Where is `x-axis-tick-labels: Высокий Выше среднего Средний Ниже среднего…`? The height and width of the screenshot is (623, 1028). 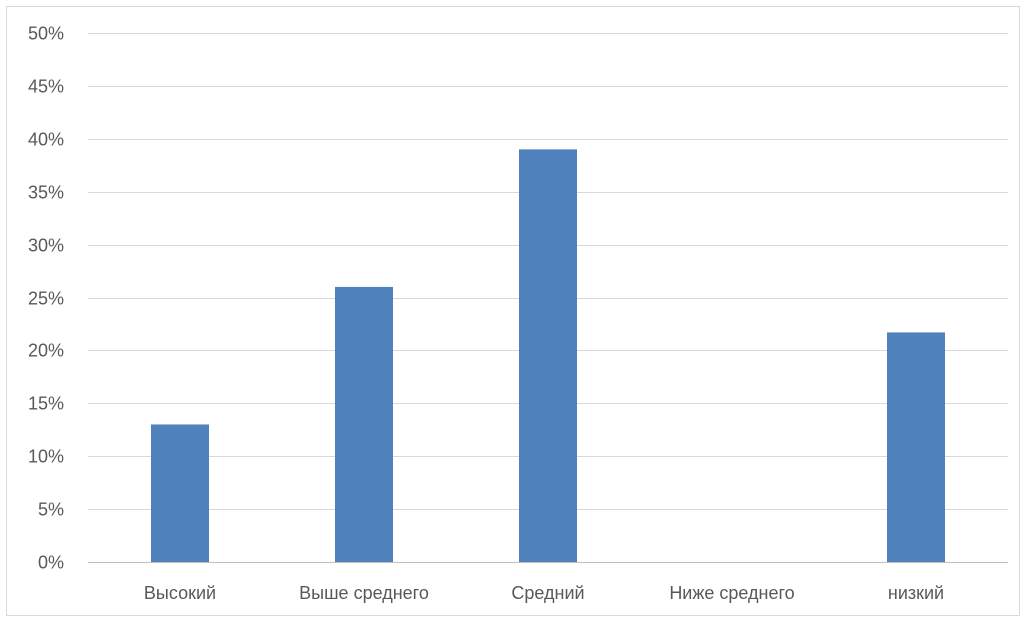
x-axis-tick-labels: Высокий Выше среднего Средний Ниже среднего… is located at coordinates (544, 593).